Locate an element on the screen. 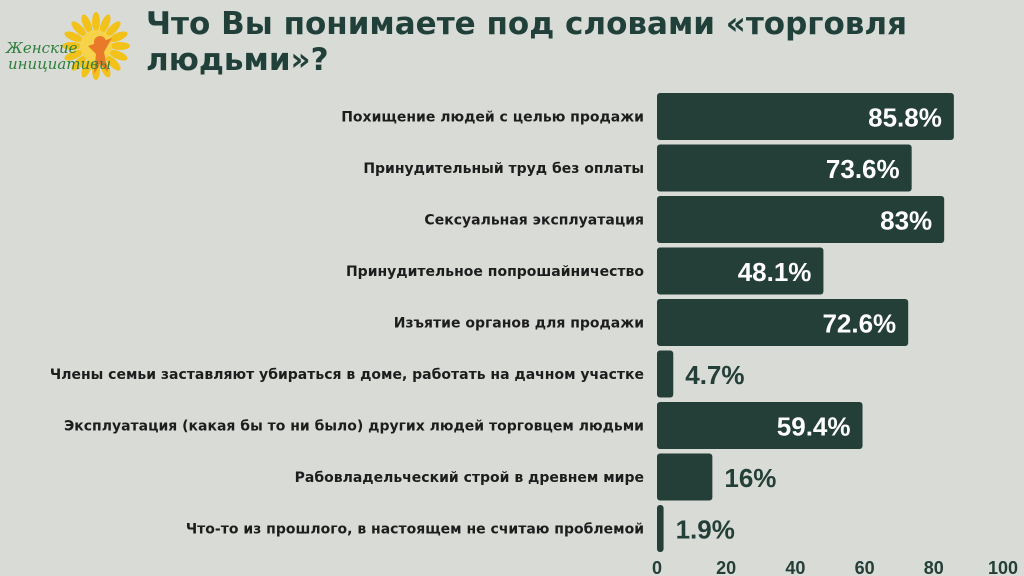 The image size is (1024, 576). logo-line-2: инициативы is located at coordinates (60, 64).